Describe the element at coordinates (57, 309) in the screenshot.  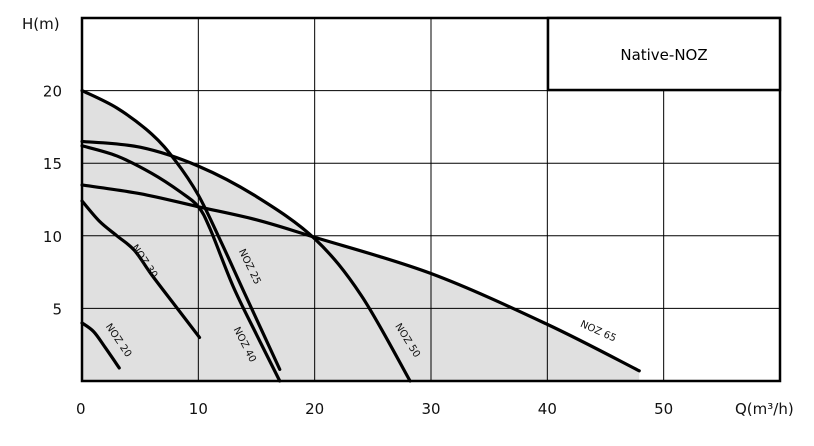
I see `y-tick-label: 5` at that location.